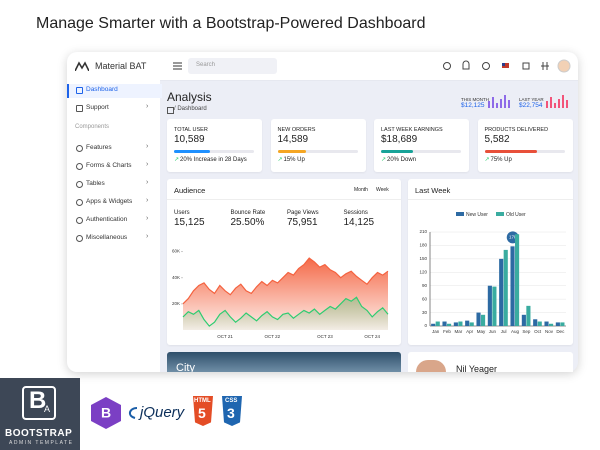  I want to click on stat-note: 20% Down, so click(402, 160).